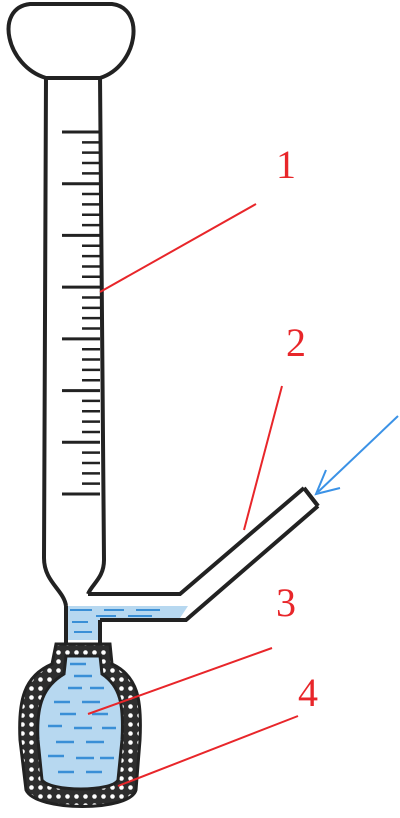  What do you see at coordinates (356, 455) in the screenshot?
I see `inlet-arrow-icon` at bounding box center [356, 455].